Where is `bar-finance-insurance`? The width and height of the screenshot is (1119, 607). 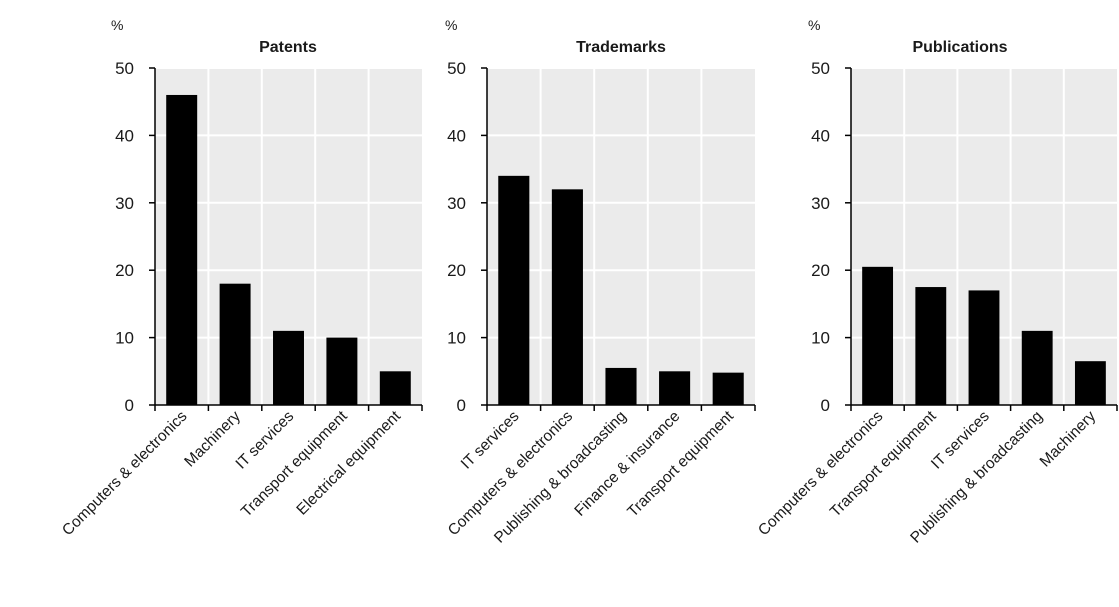 bar-finance-insurance is located at coordinates (675, 388).